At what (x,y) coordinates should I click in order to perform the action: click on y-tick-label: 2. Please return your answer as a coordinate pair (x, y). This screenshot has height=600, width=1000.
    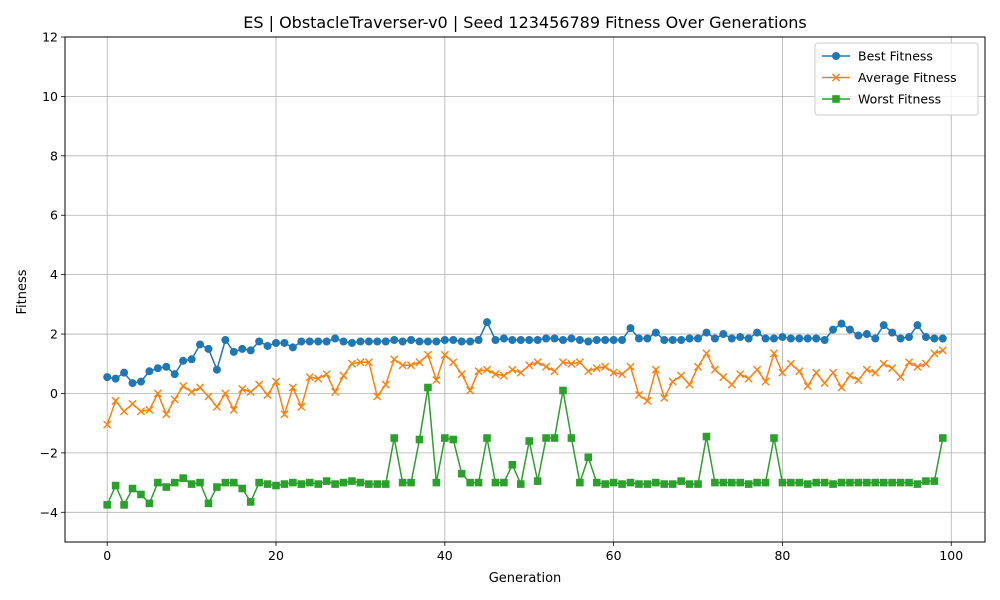
    Looking at the image, I should click on (54, 334).